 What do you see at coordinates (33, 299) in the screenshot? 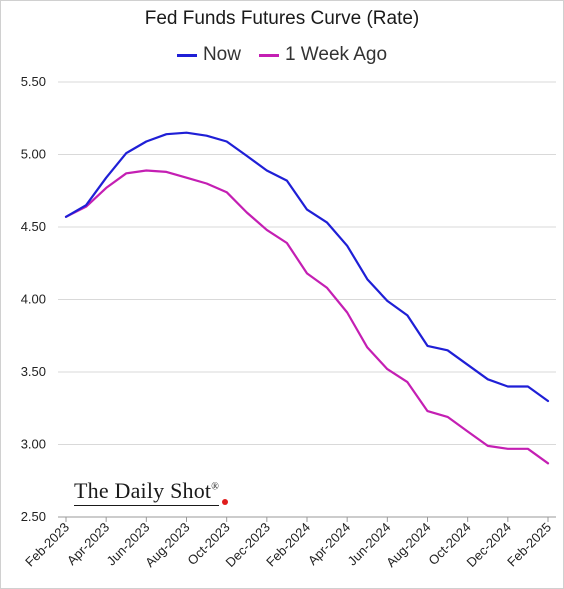
I see `y-tick-label: 4.00` at bounding box center [33, 299].